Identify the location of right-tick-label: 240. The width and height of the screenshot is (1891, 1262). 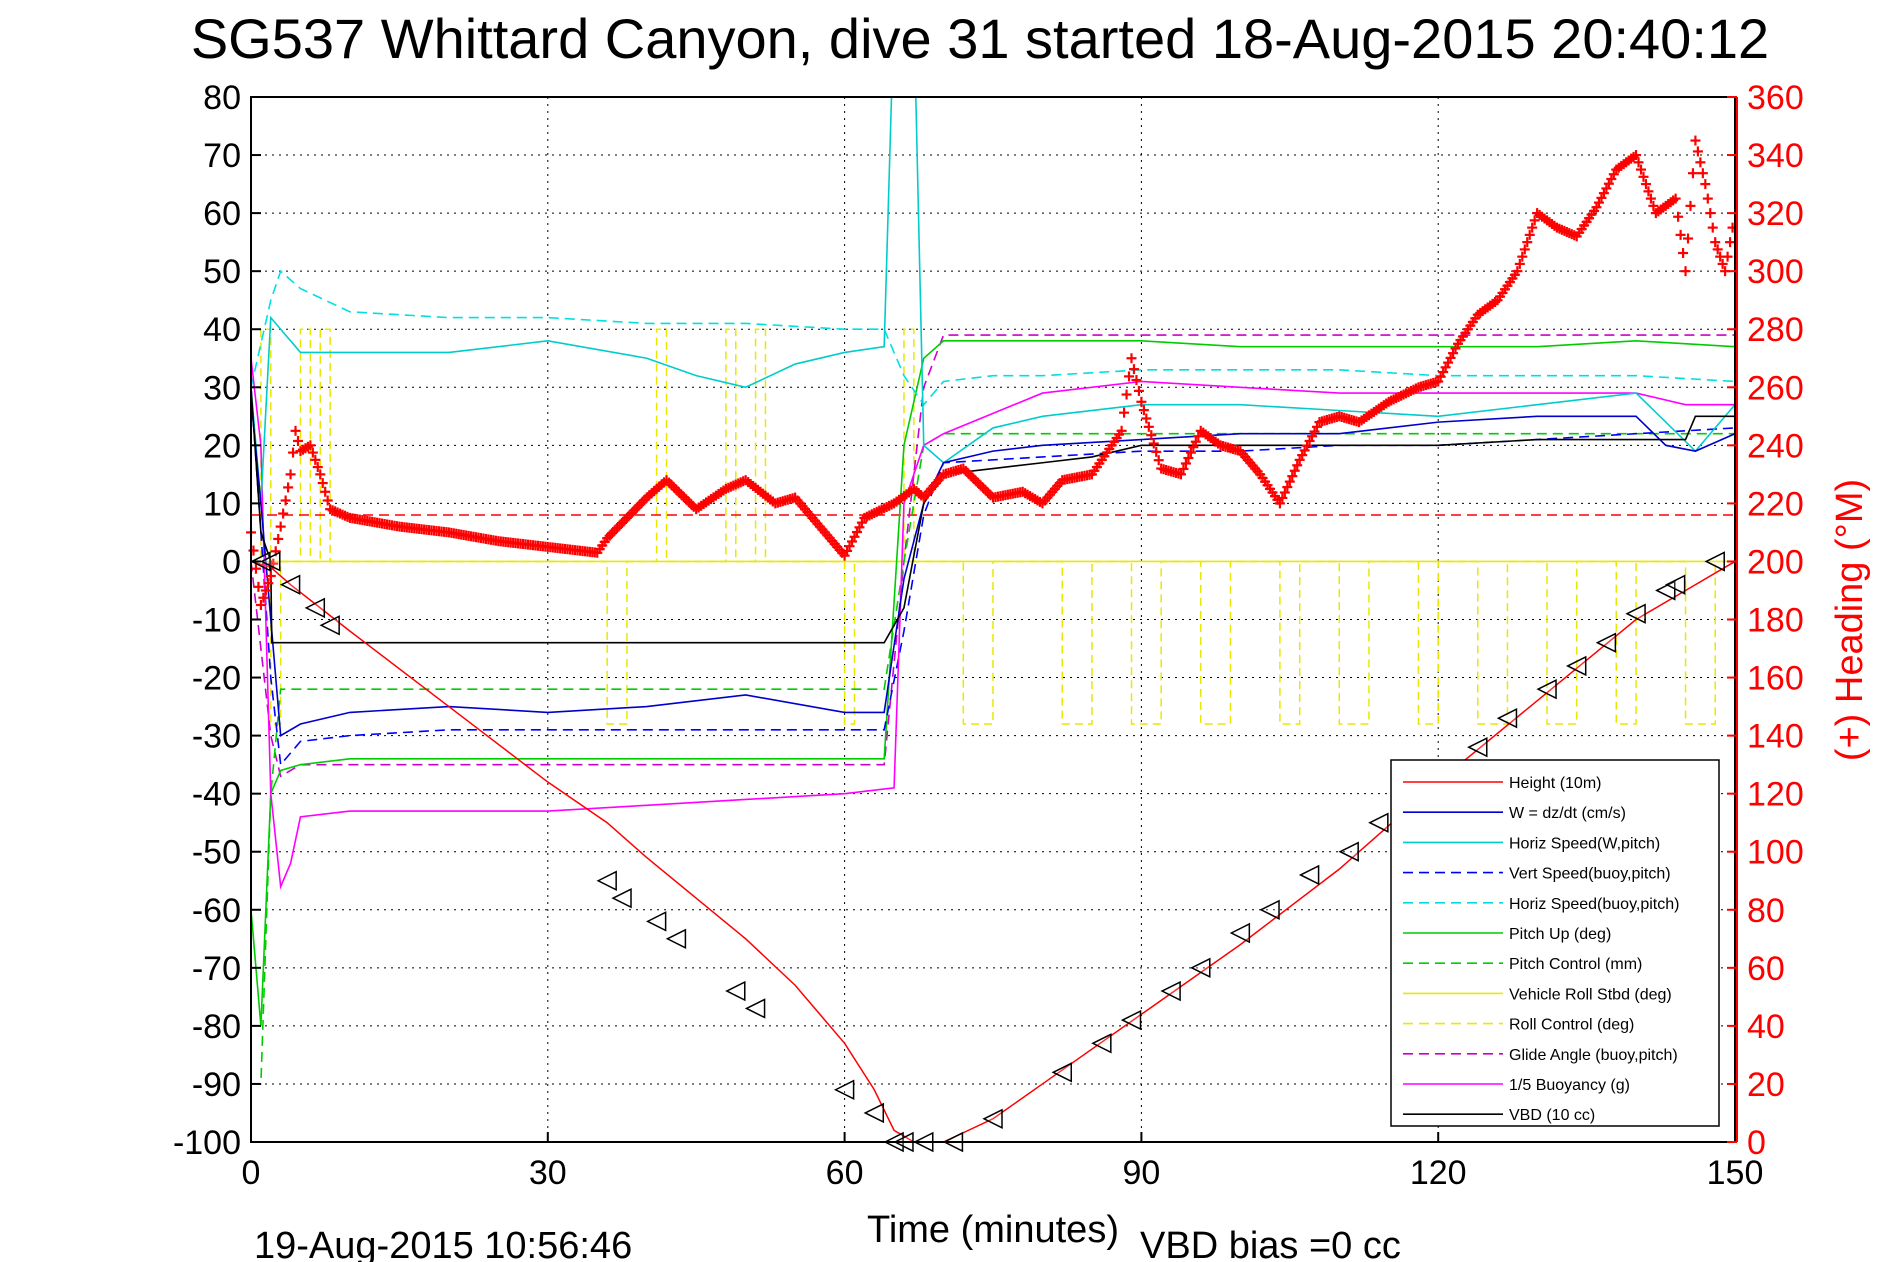
(1775, 446).